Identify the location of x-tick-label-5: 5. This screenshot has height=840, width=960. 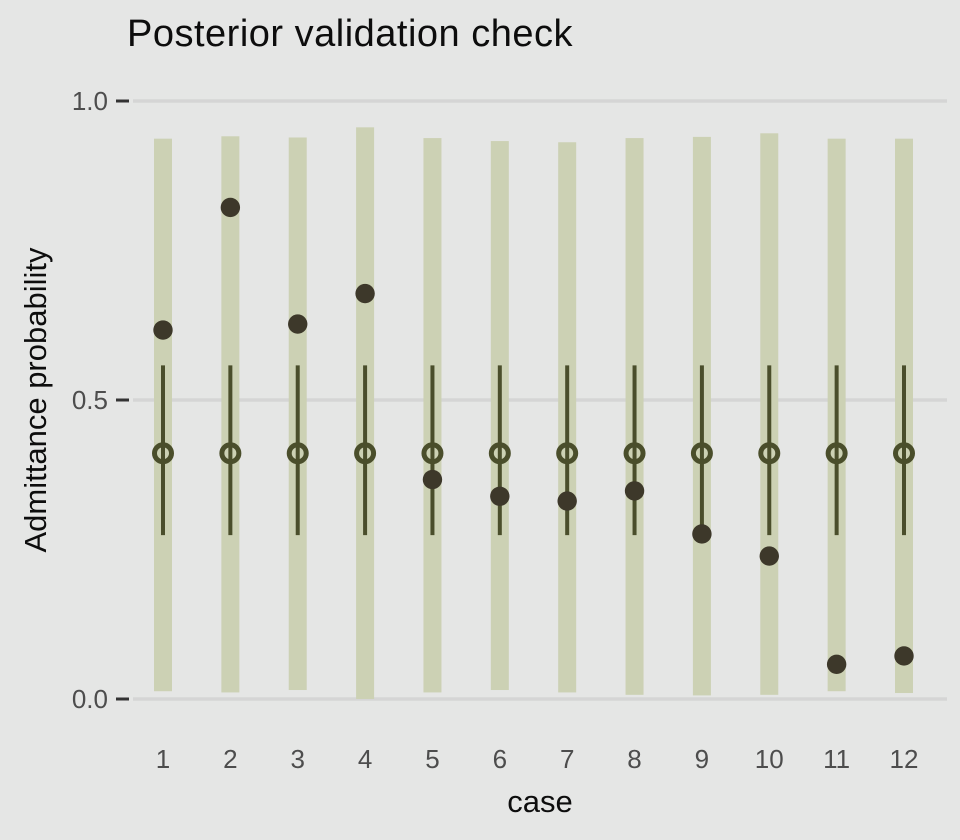
(432, 759).